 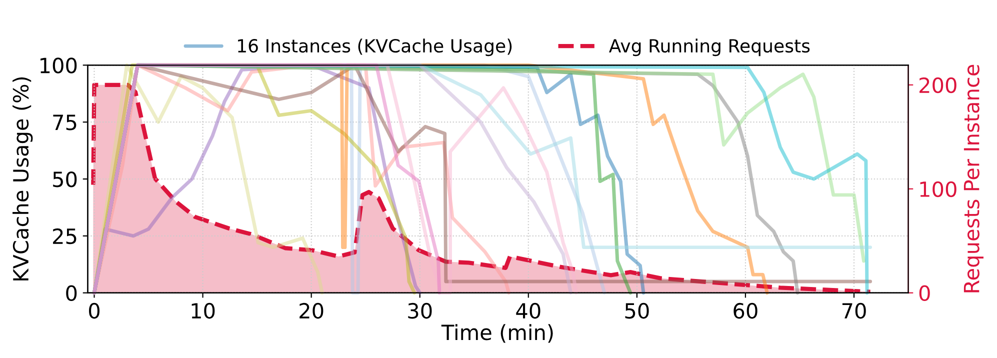 I want to click on x-axis-title: Time (min), so click(x=497, y=333).